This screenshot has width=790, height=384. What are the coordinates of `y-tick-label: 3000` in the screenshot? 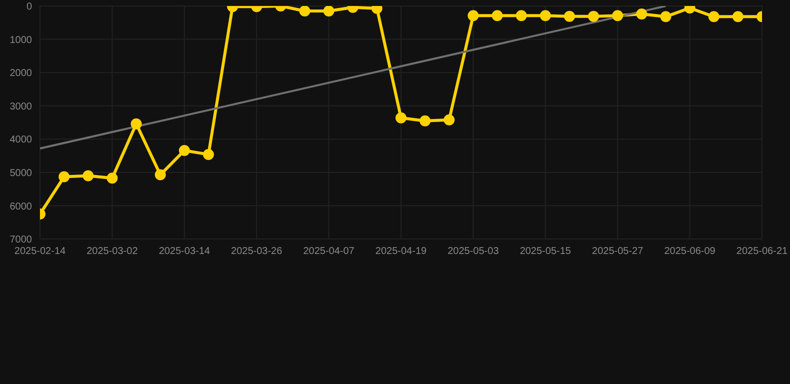 It's located at (21, 106).